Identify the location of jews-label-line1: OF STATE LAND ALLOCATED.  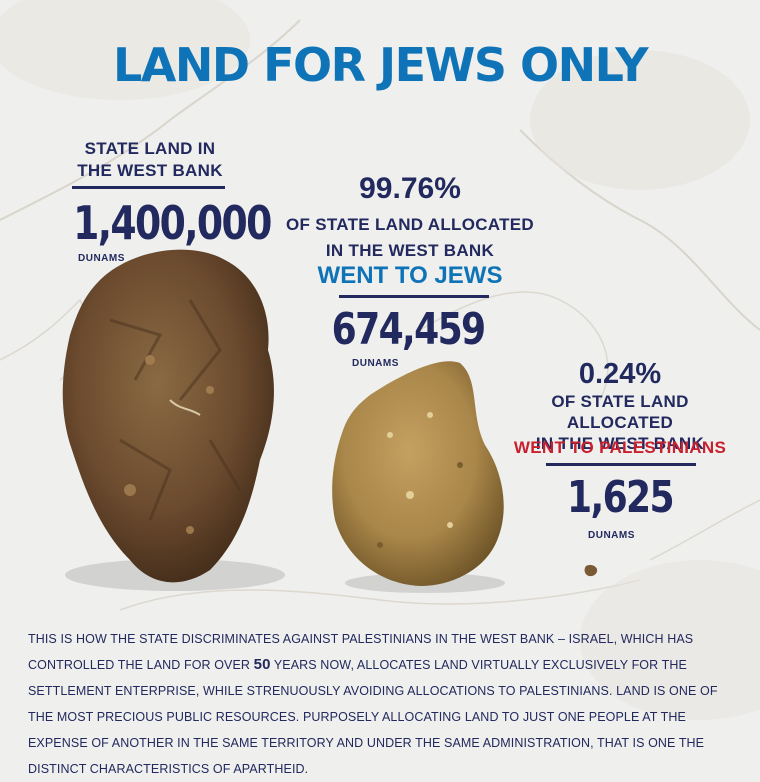
(410, 224).